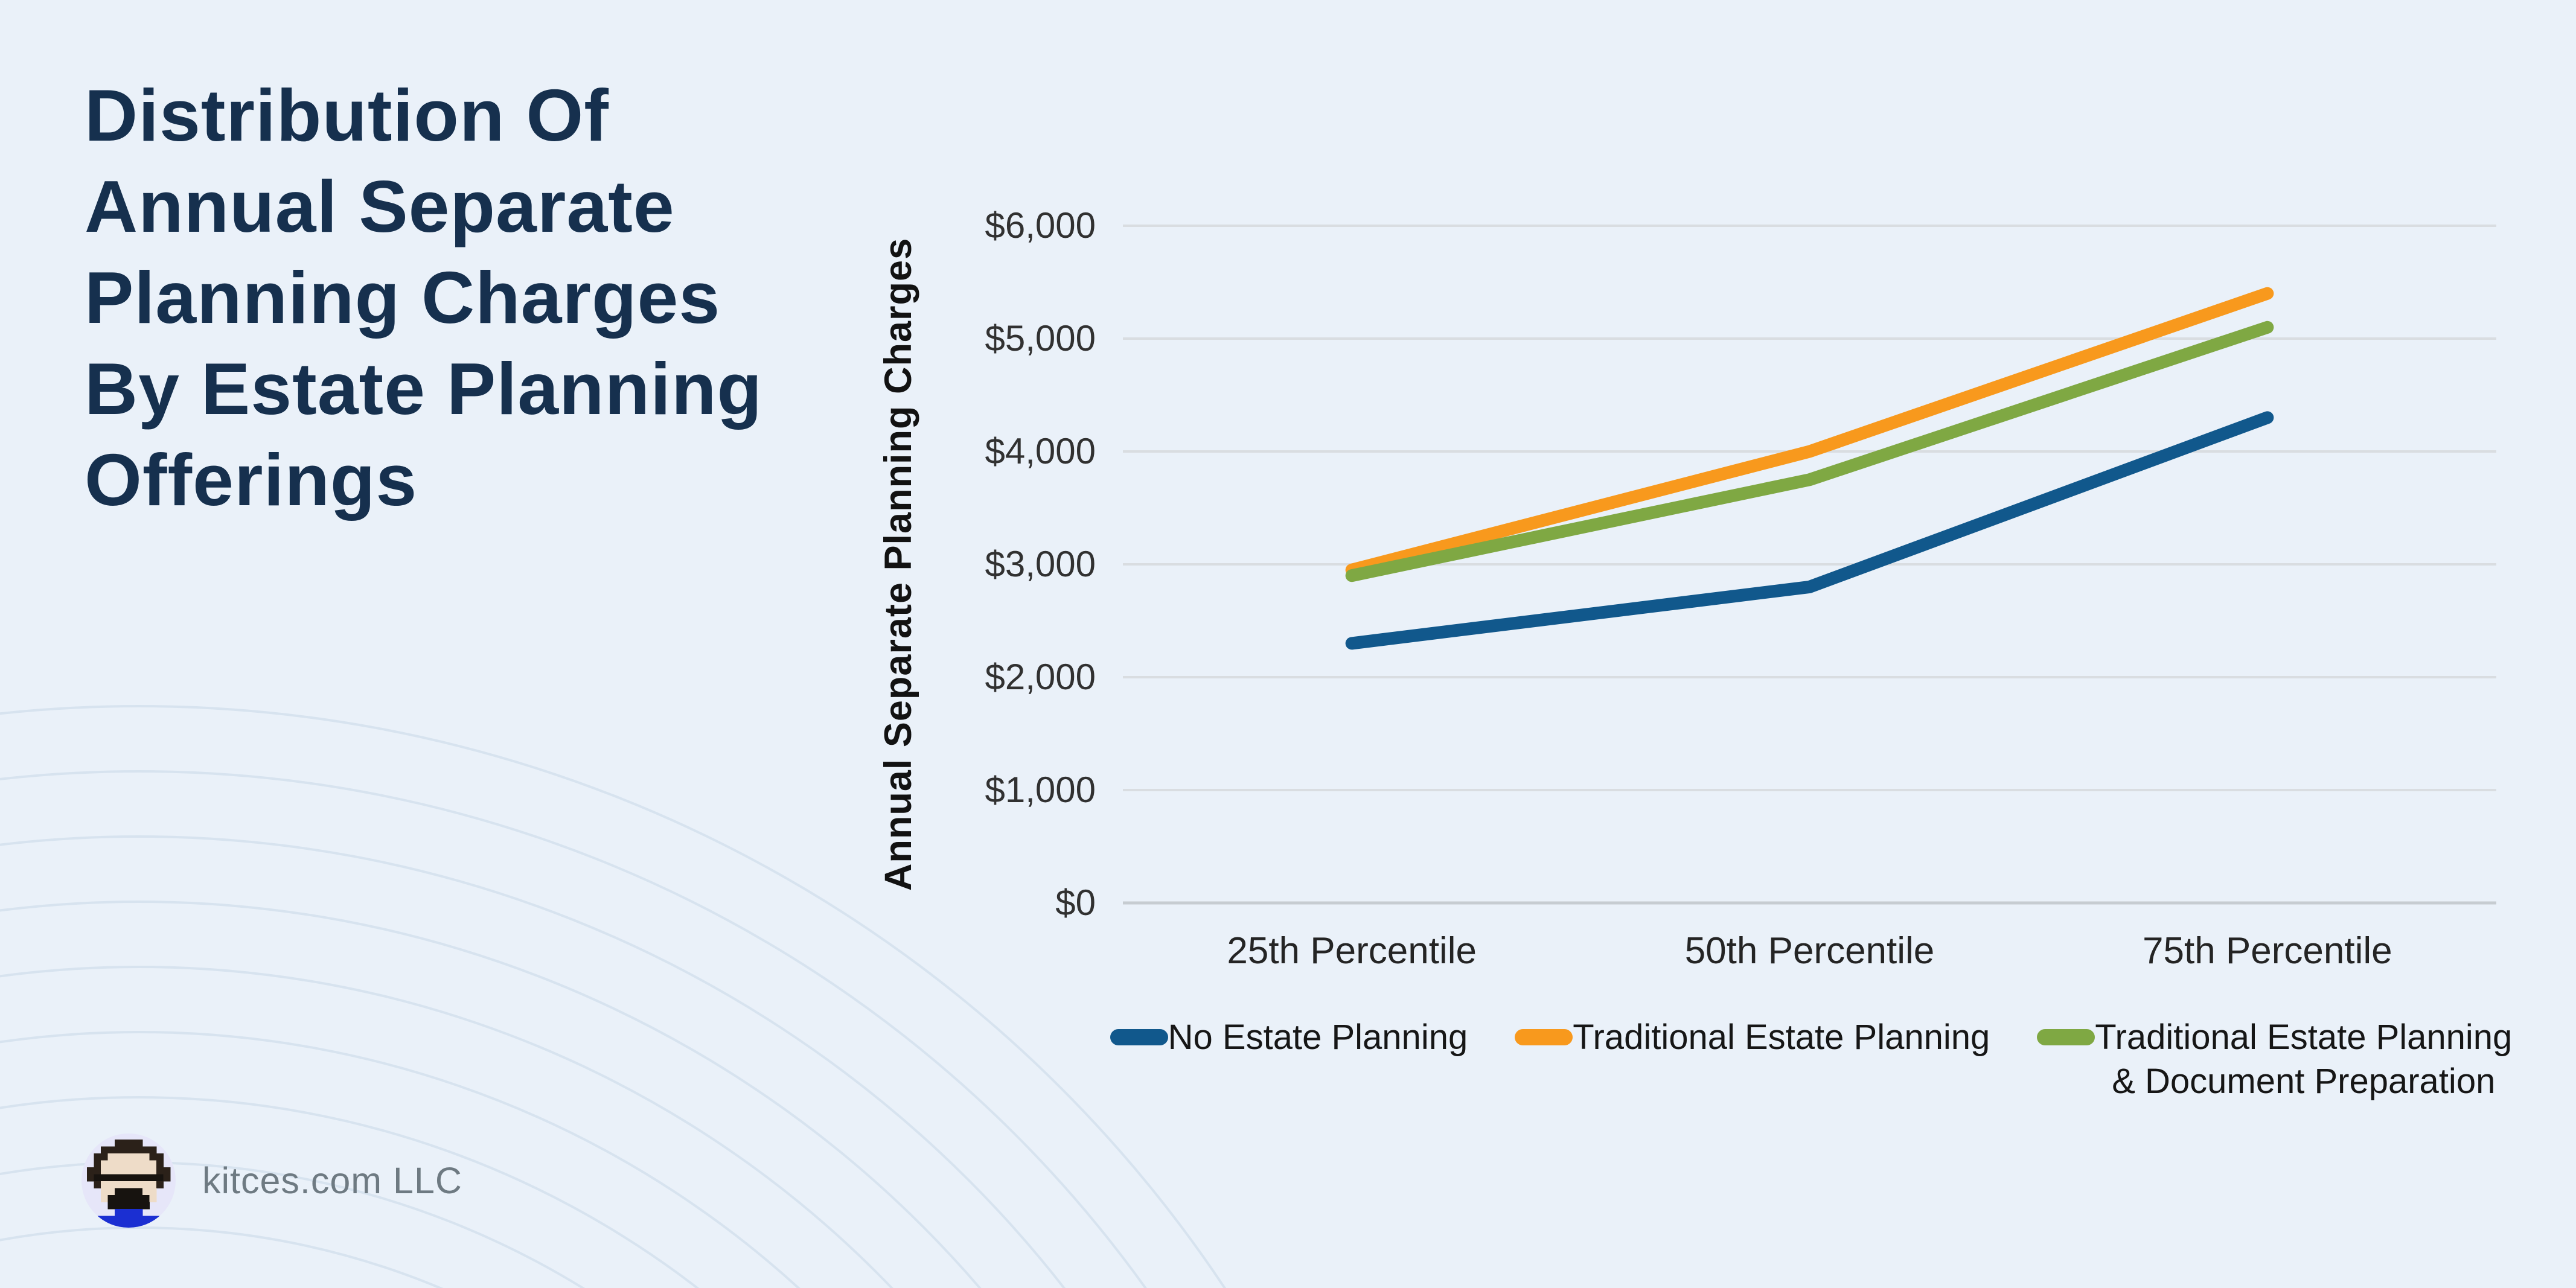 The image size is (2576, 1288). I want to click on x-category-label: 50th Percentile, so click(1810, 951).